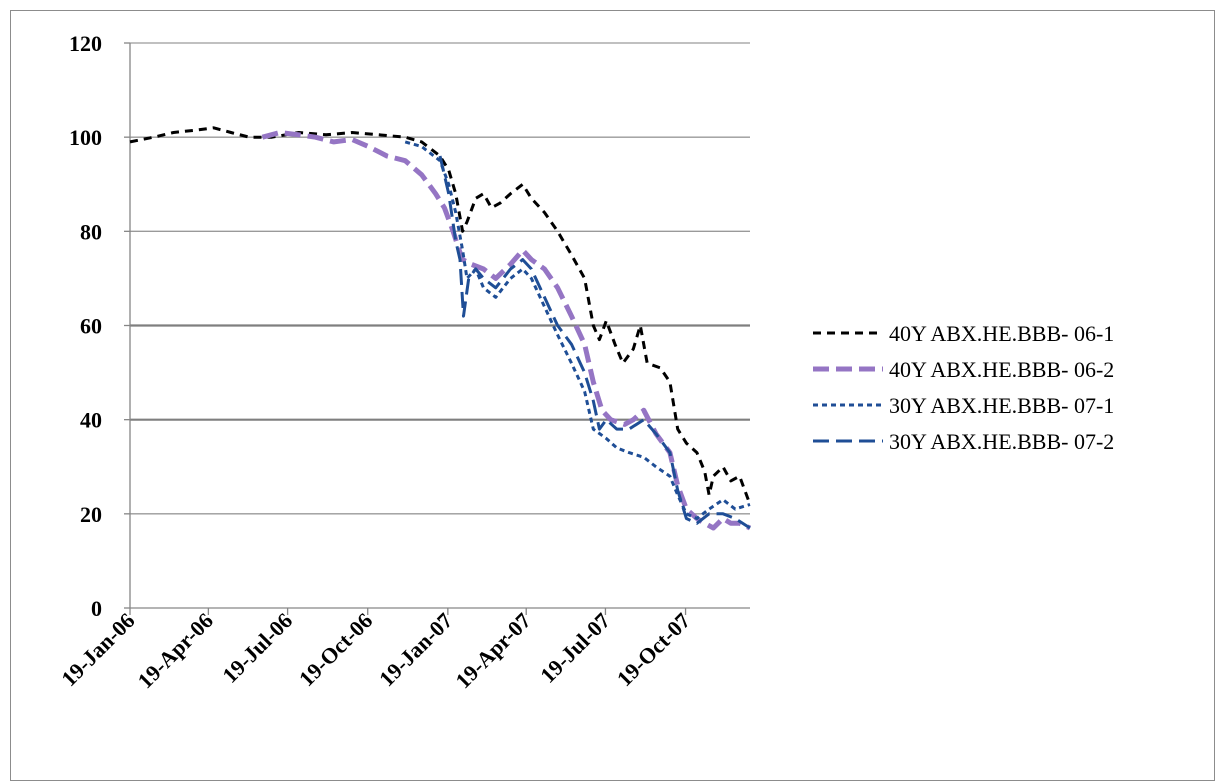 Image resolution: width=1217 pixels, height=783 pixels. What do you see at coordinates (1001, 405) in the screenshot?
I see `legend-label: 30Y ABX.HE.BBB- 07-1` at bounding box center [1001, 405].